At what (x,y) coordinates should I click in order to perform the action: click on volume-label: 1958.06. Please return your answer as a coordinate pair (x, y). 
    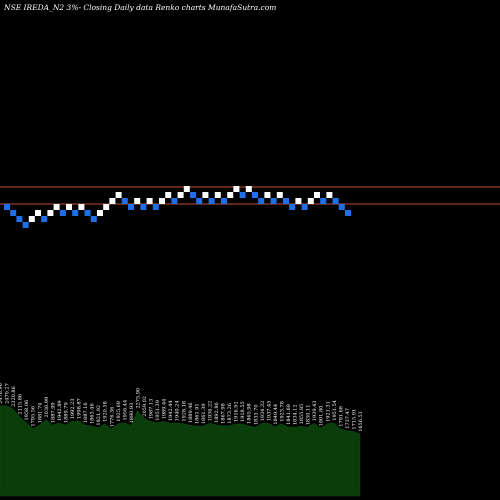
    Looking at the image, I should click on (27, 410).